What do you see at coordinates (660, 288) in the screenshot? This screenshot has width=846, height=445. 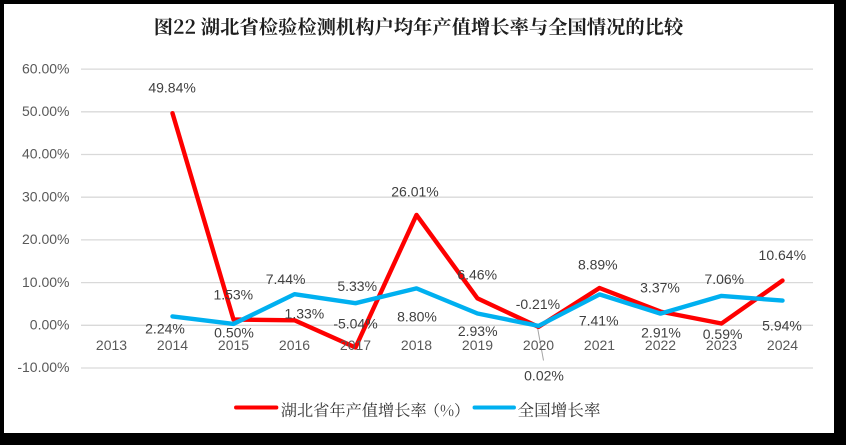 I see `svg-text: 3.37%` at bounding box center [660, 288].